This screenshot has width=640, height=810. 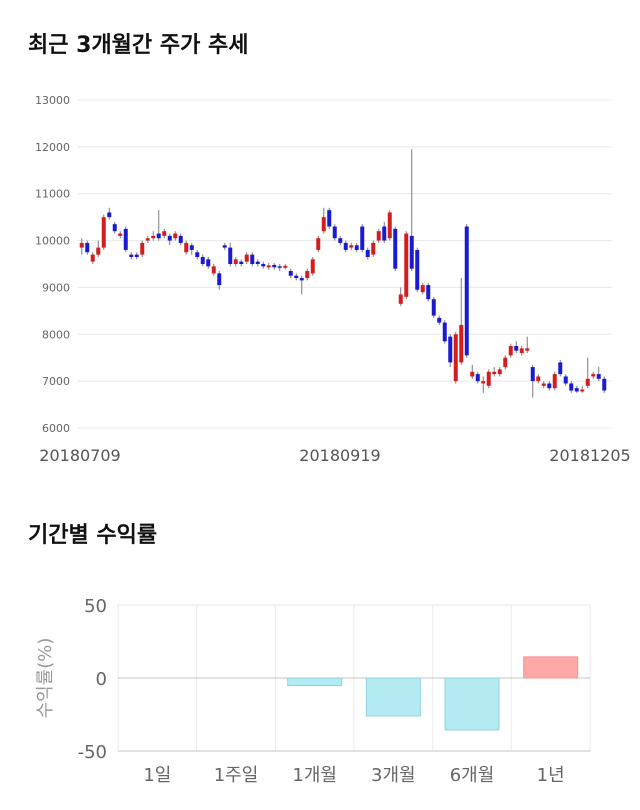 What do you see at coordinates (138, 45) in the screenshot?
I see `price-trend-title: 최근 3개월간 주가 추세` at bounding box center [138, 45].